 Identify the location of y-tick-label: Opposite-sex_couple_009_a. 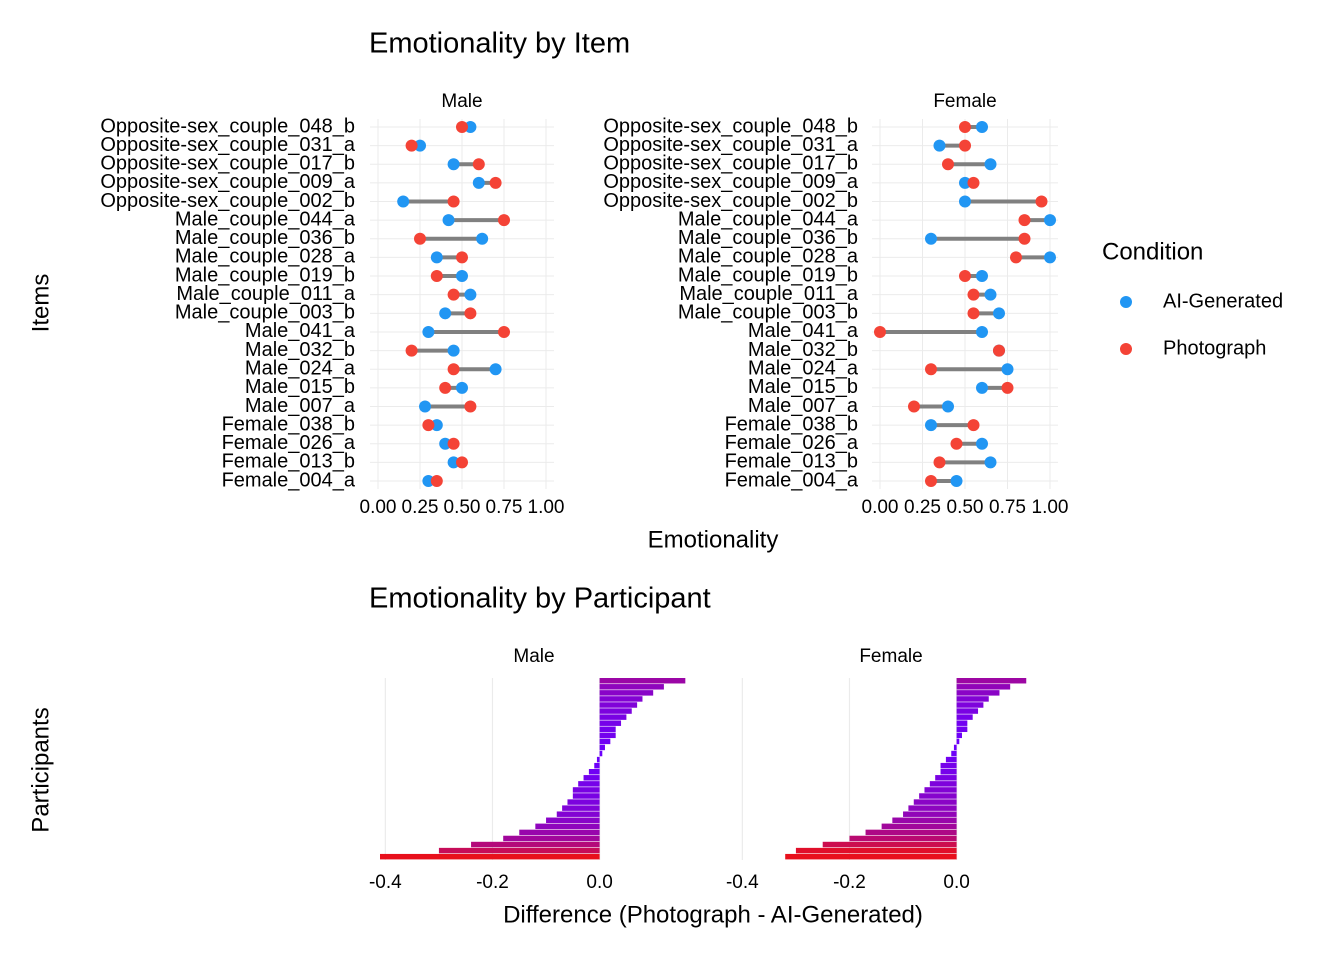
(228, 182).